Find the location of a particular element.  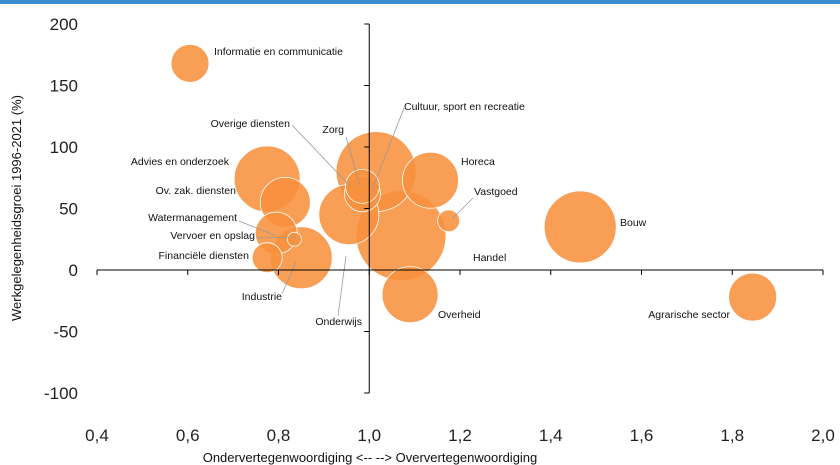

y-tick-label: 150 is located at coordinates (64, 86).